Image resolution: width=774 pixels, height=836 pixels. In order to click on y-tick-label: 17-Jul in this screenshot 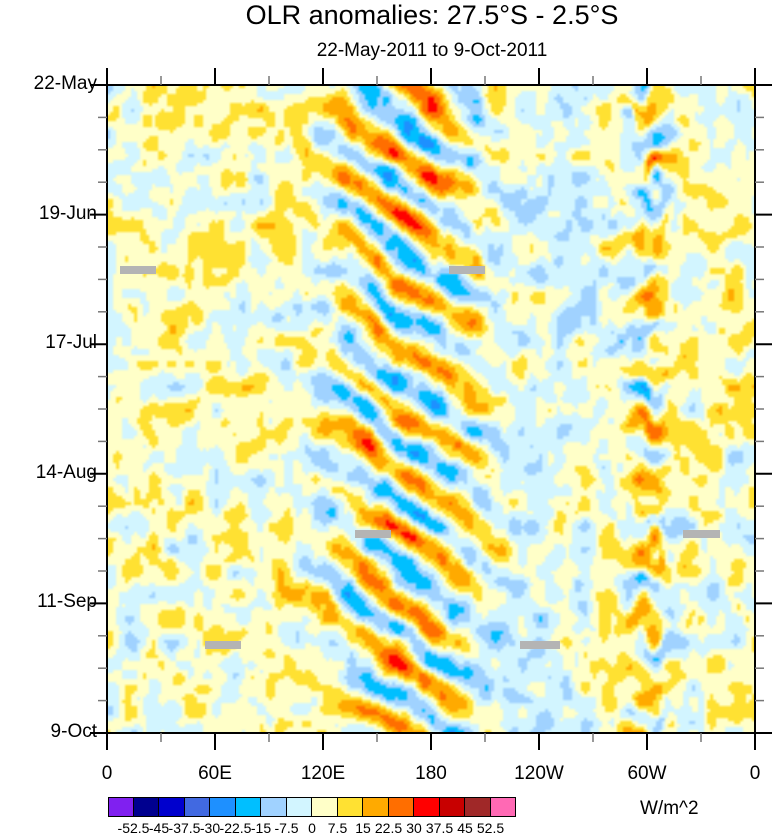, I will do `click(71, 343)`.